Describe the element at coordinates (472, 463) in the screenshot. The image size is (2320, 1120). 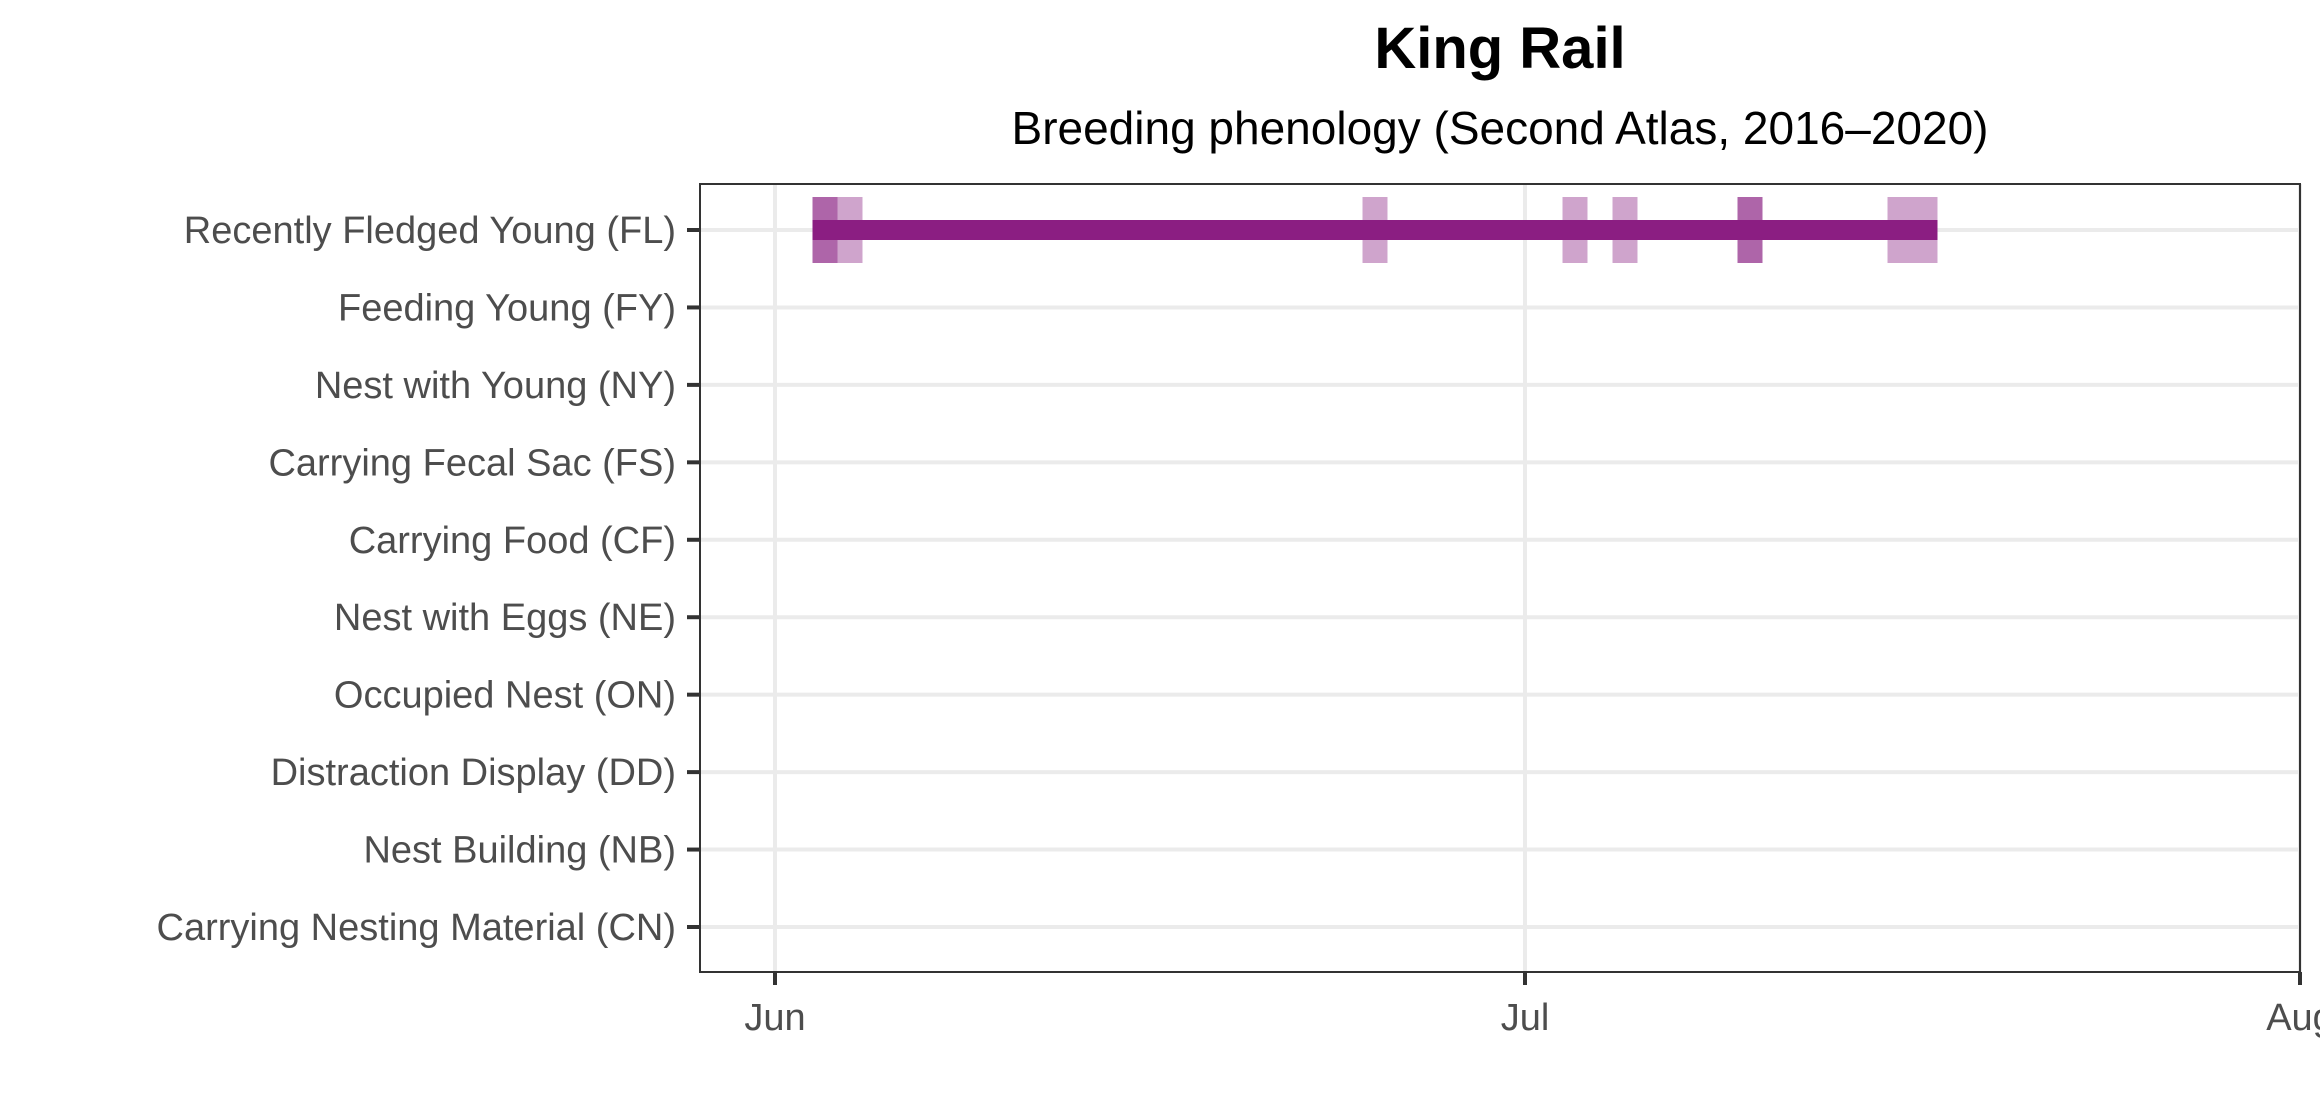
I see `y-tick-label: Carrying Fecal Sac (FS)` at that location.